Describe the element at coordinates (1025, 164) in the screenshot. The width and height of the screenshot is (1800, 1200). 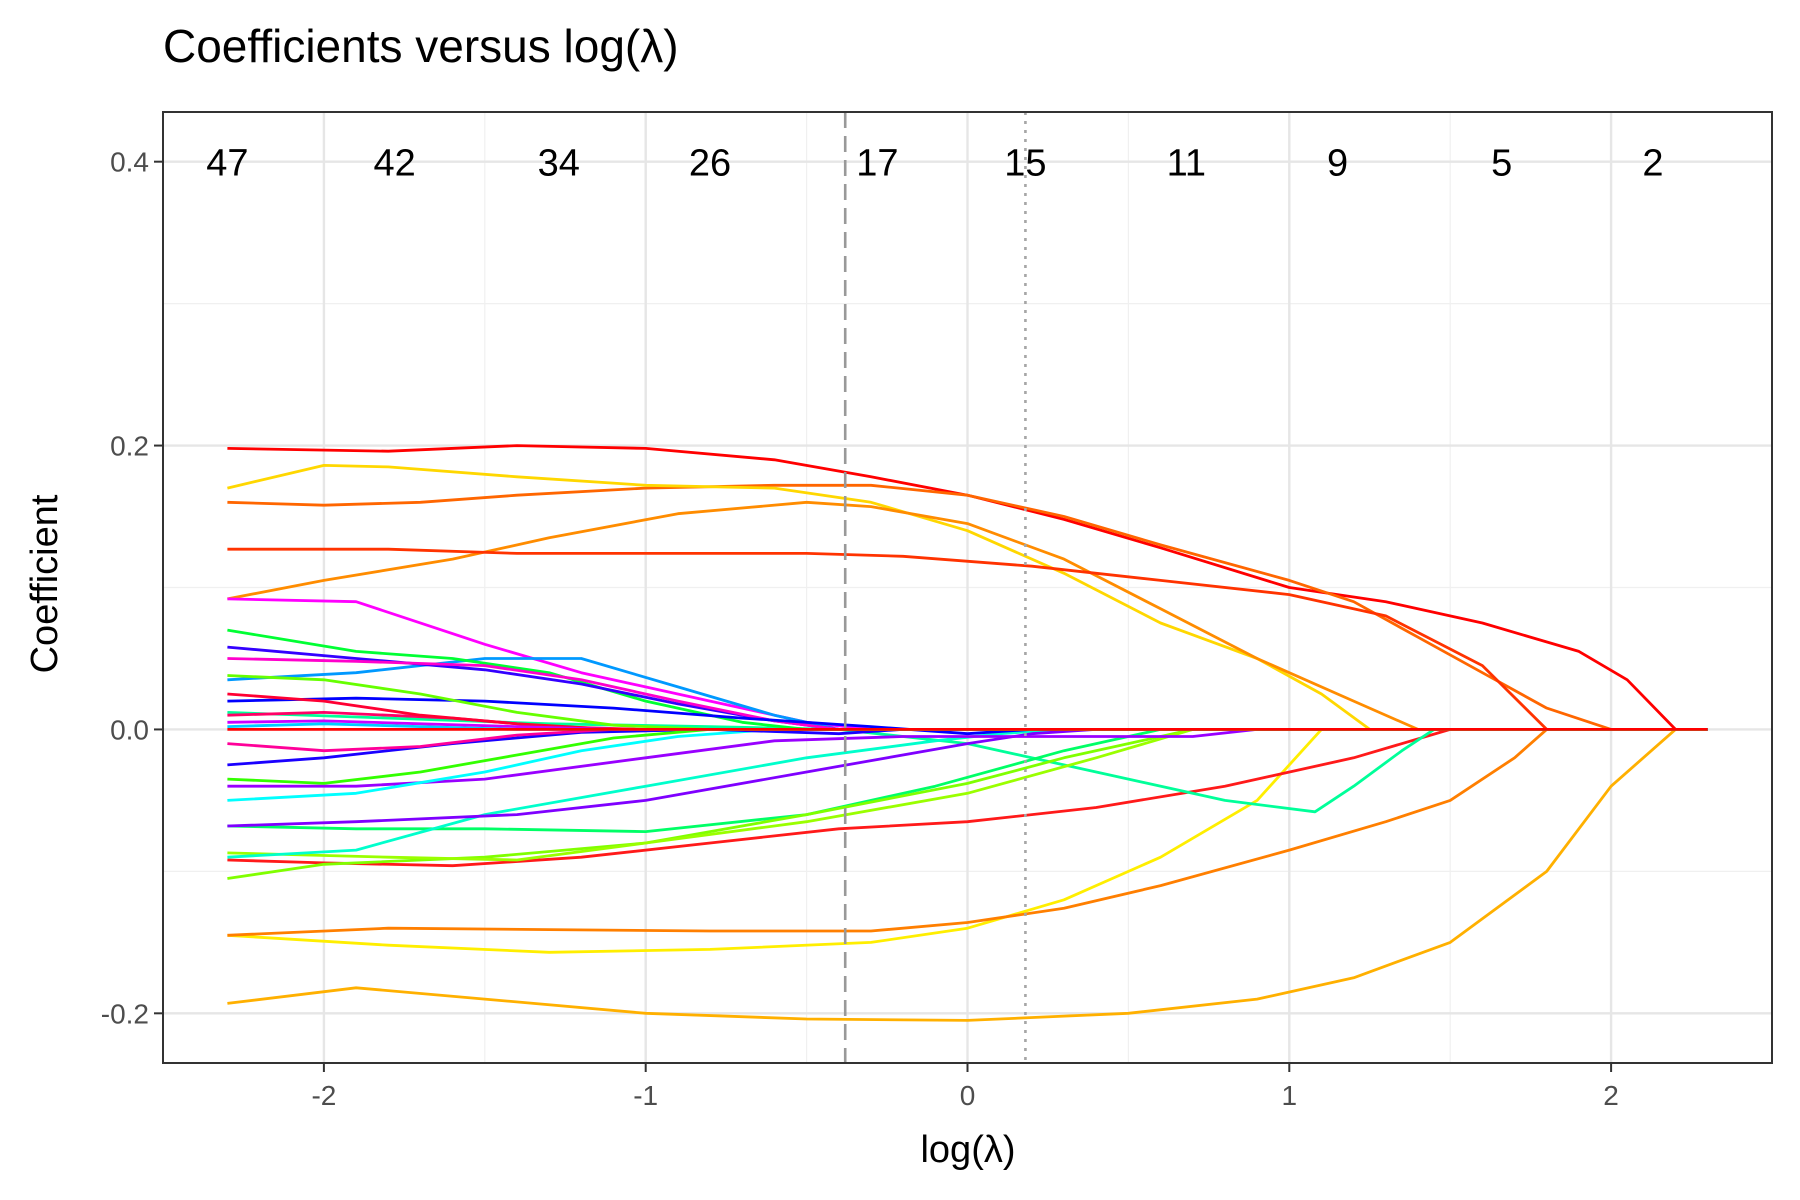
I see `nonzero-count-label: 15` at that location.